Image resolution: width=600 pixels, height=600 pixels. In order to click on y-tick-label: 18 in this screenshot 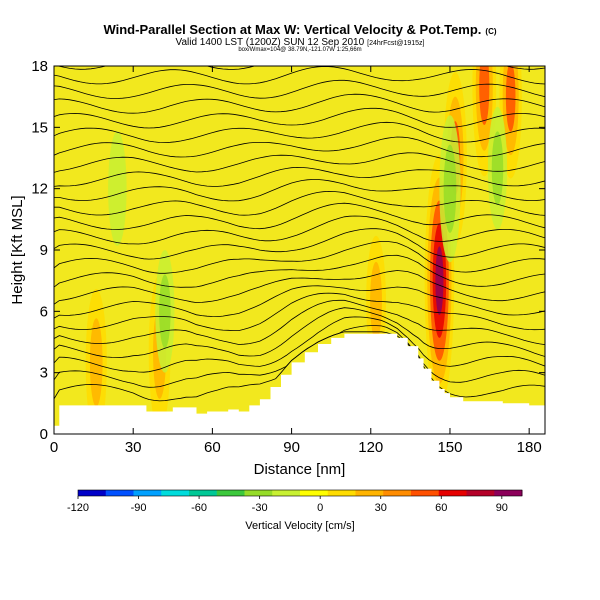, I will do `click(39, 66)`.